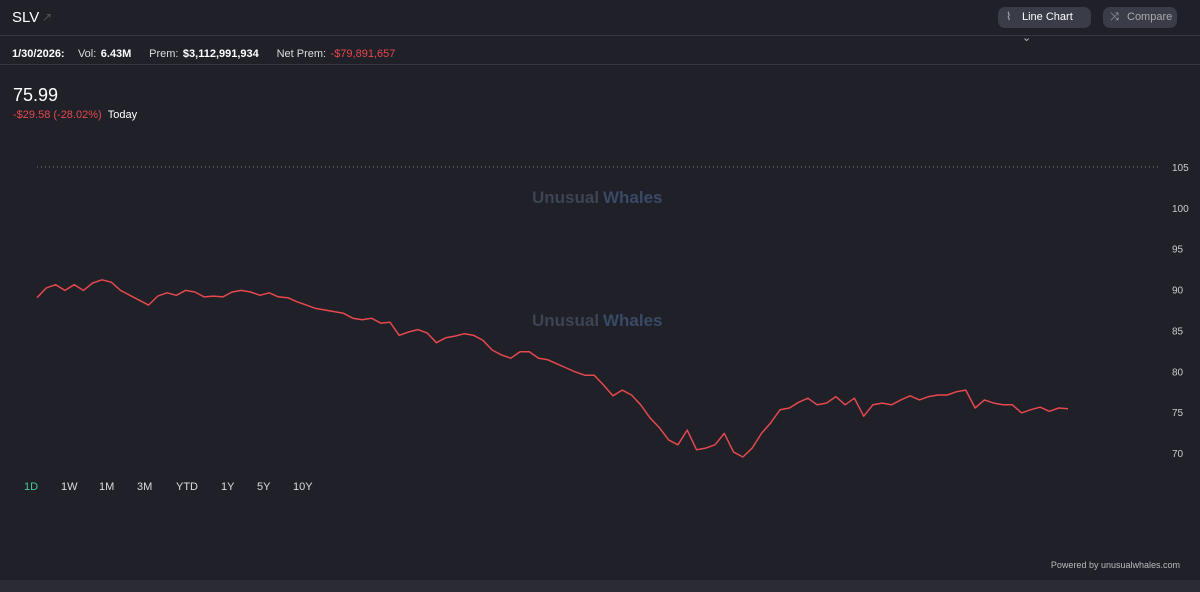 This screenshot has width=1200, height=592. What do you see at coordinates (145, 487) in the screenshot?
I see `range-button: 3M` at bounding box center [145, 487].